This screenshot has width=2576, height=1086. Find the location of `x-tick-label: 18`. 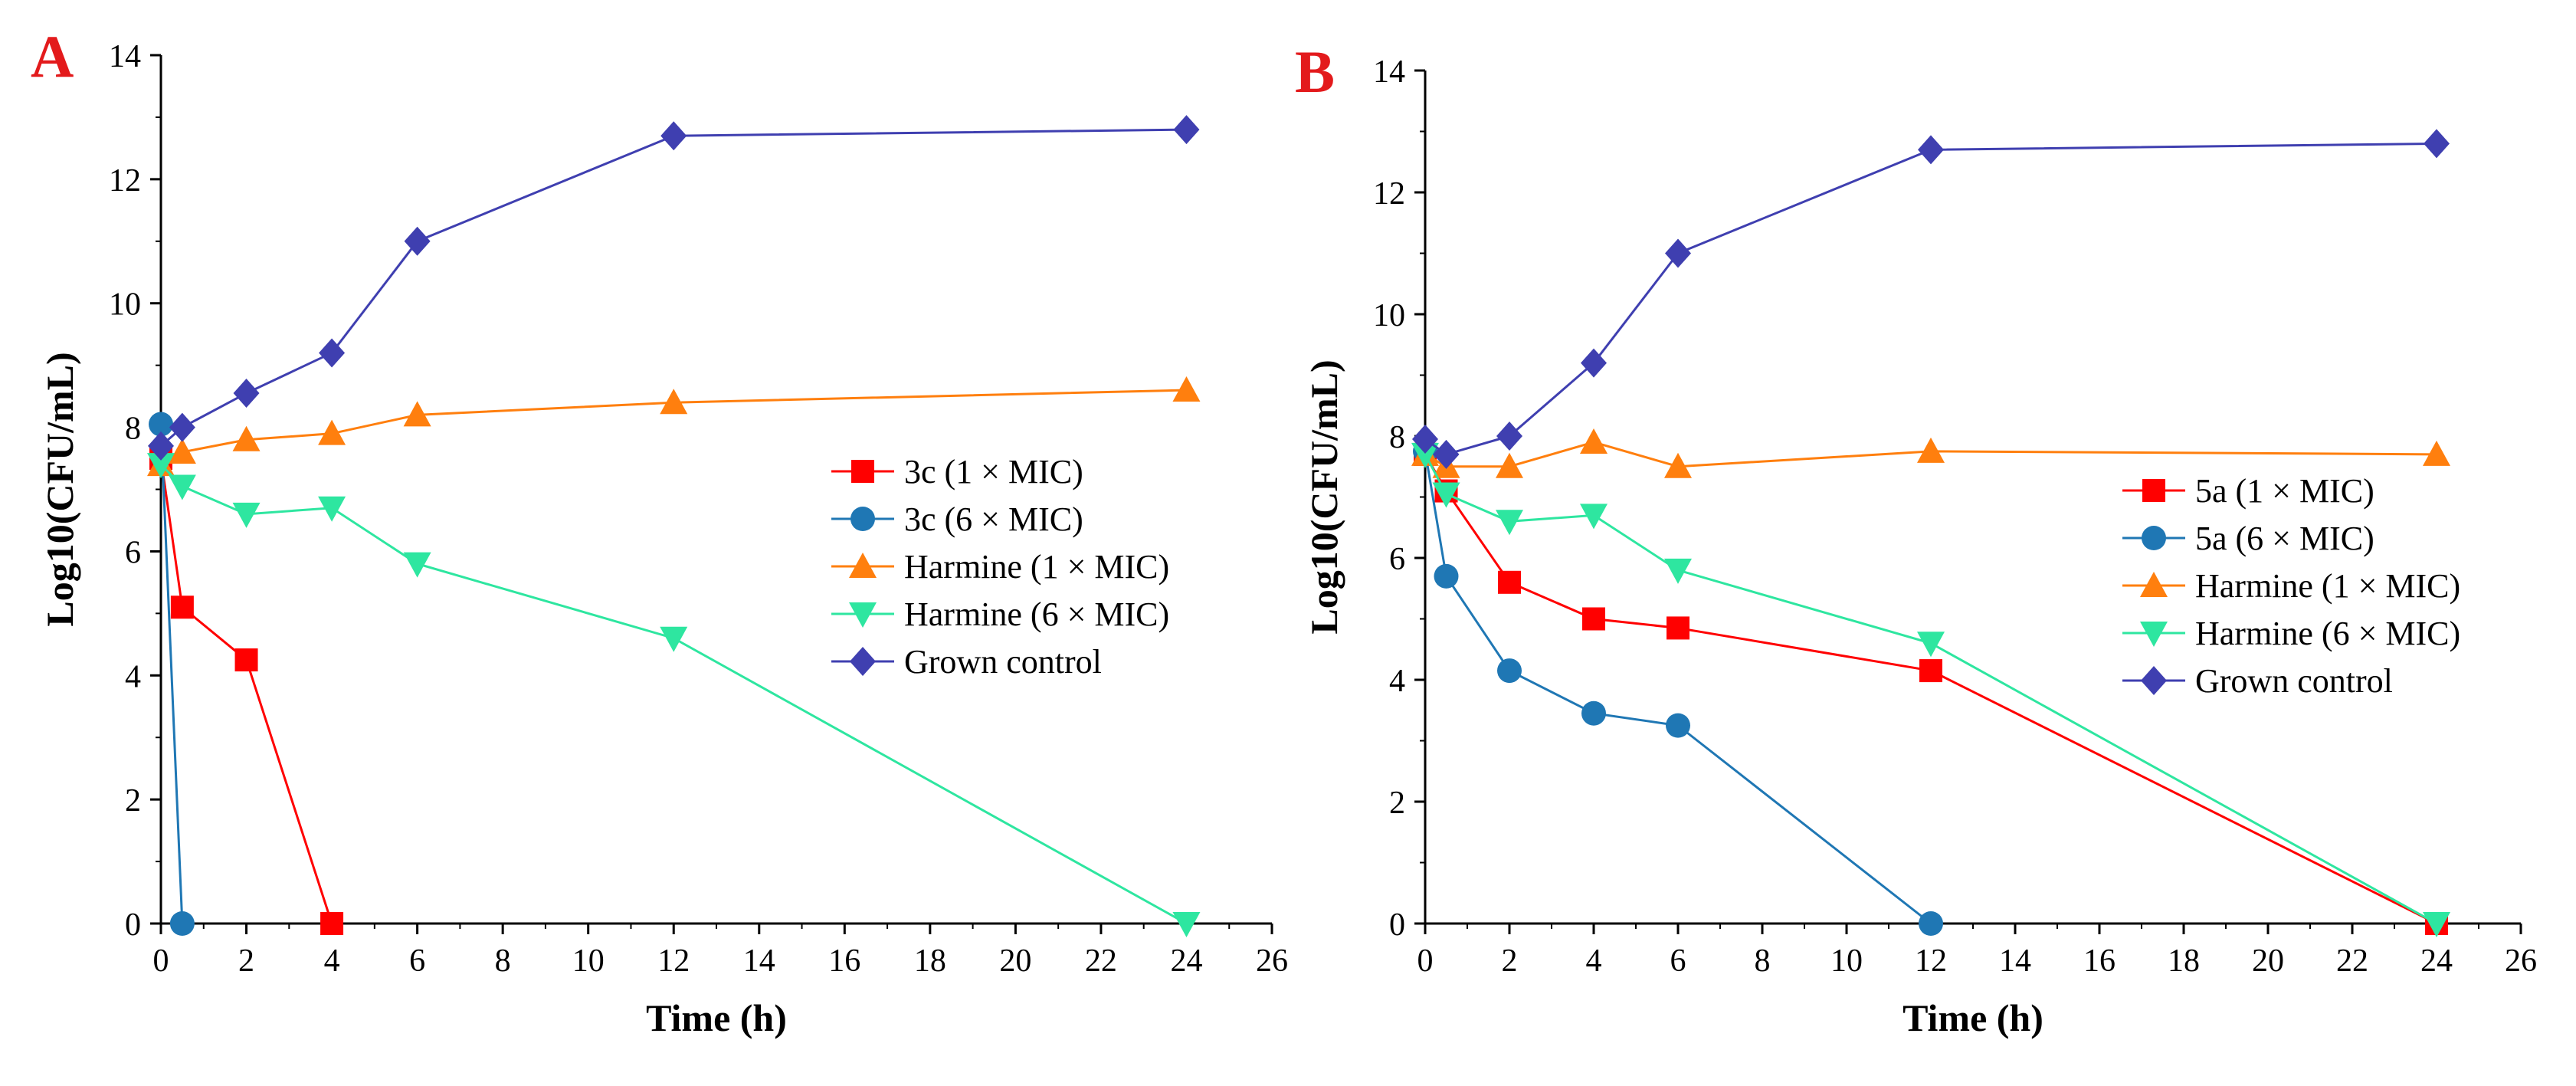

x-tick-label: 18 is located at coordinates (2184, 961).